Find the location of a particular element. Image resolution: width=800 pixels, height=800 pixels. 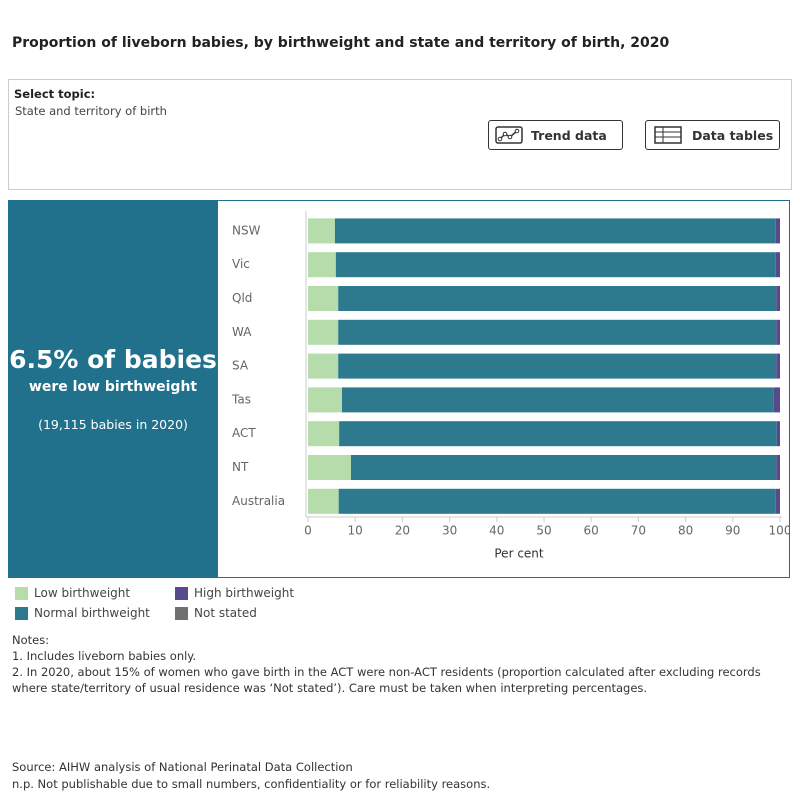

legend-item: Normal birthweight is located at coordinates (82, 613).